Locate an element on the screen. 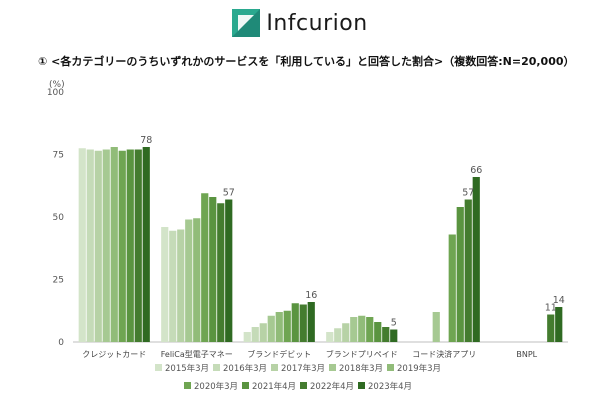 The height and width of the screenshot is (400, 600). legend-label: 2023年4月 is located at coordinates (390, 386).